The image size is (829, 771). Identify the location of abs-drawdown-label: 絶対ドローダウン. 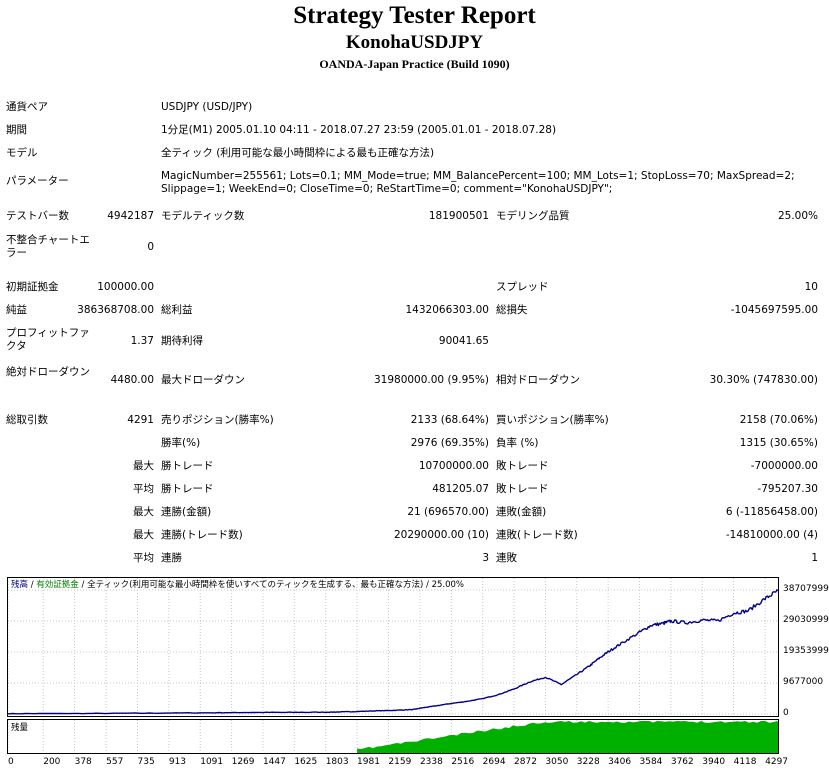
(48, 372).